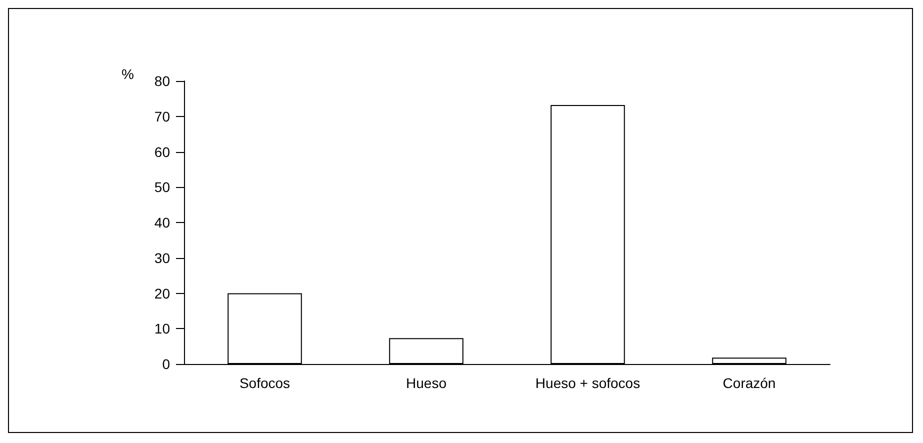 The image size is (923, 443). I want to click on x-tick-label: Hueso, so click(426, 383).